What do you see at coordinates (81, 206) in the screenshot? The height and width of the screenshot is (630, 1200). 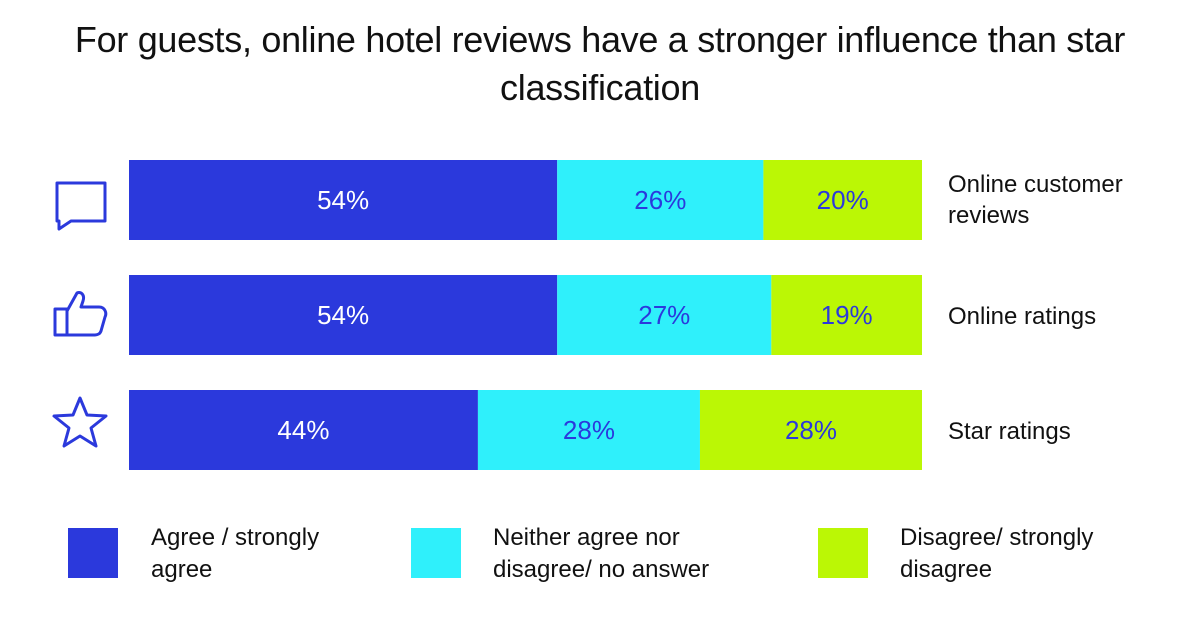 I see `speech-bubble-icon` at bounding box center [81, 206].